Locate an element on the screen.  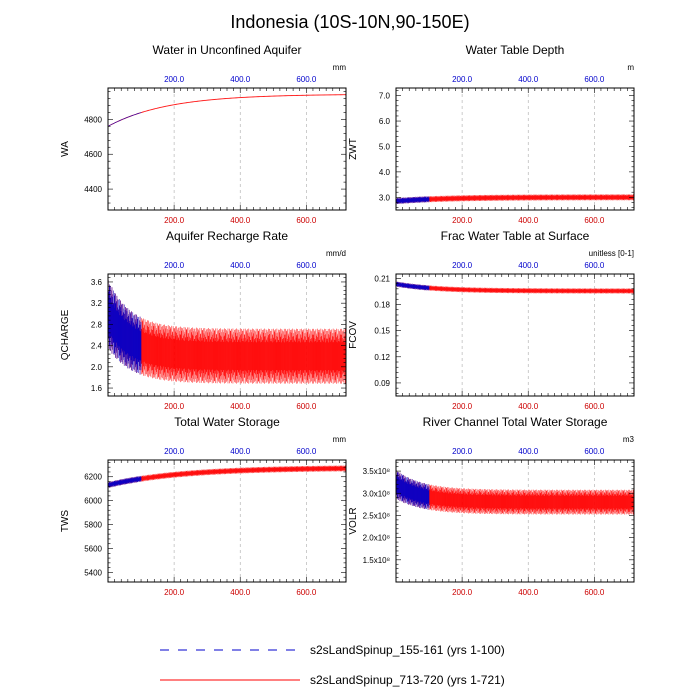
y-tick-label: 5800 is located at coordinates (93, 525).